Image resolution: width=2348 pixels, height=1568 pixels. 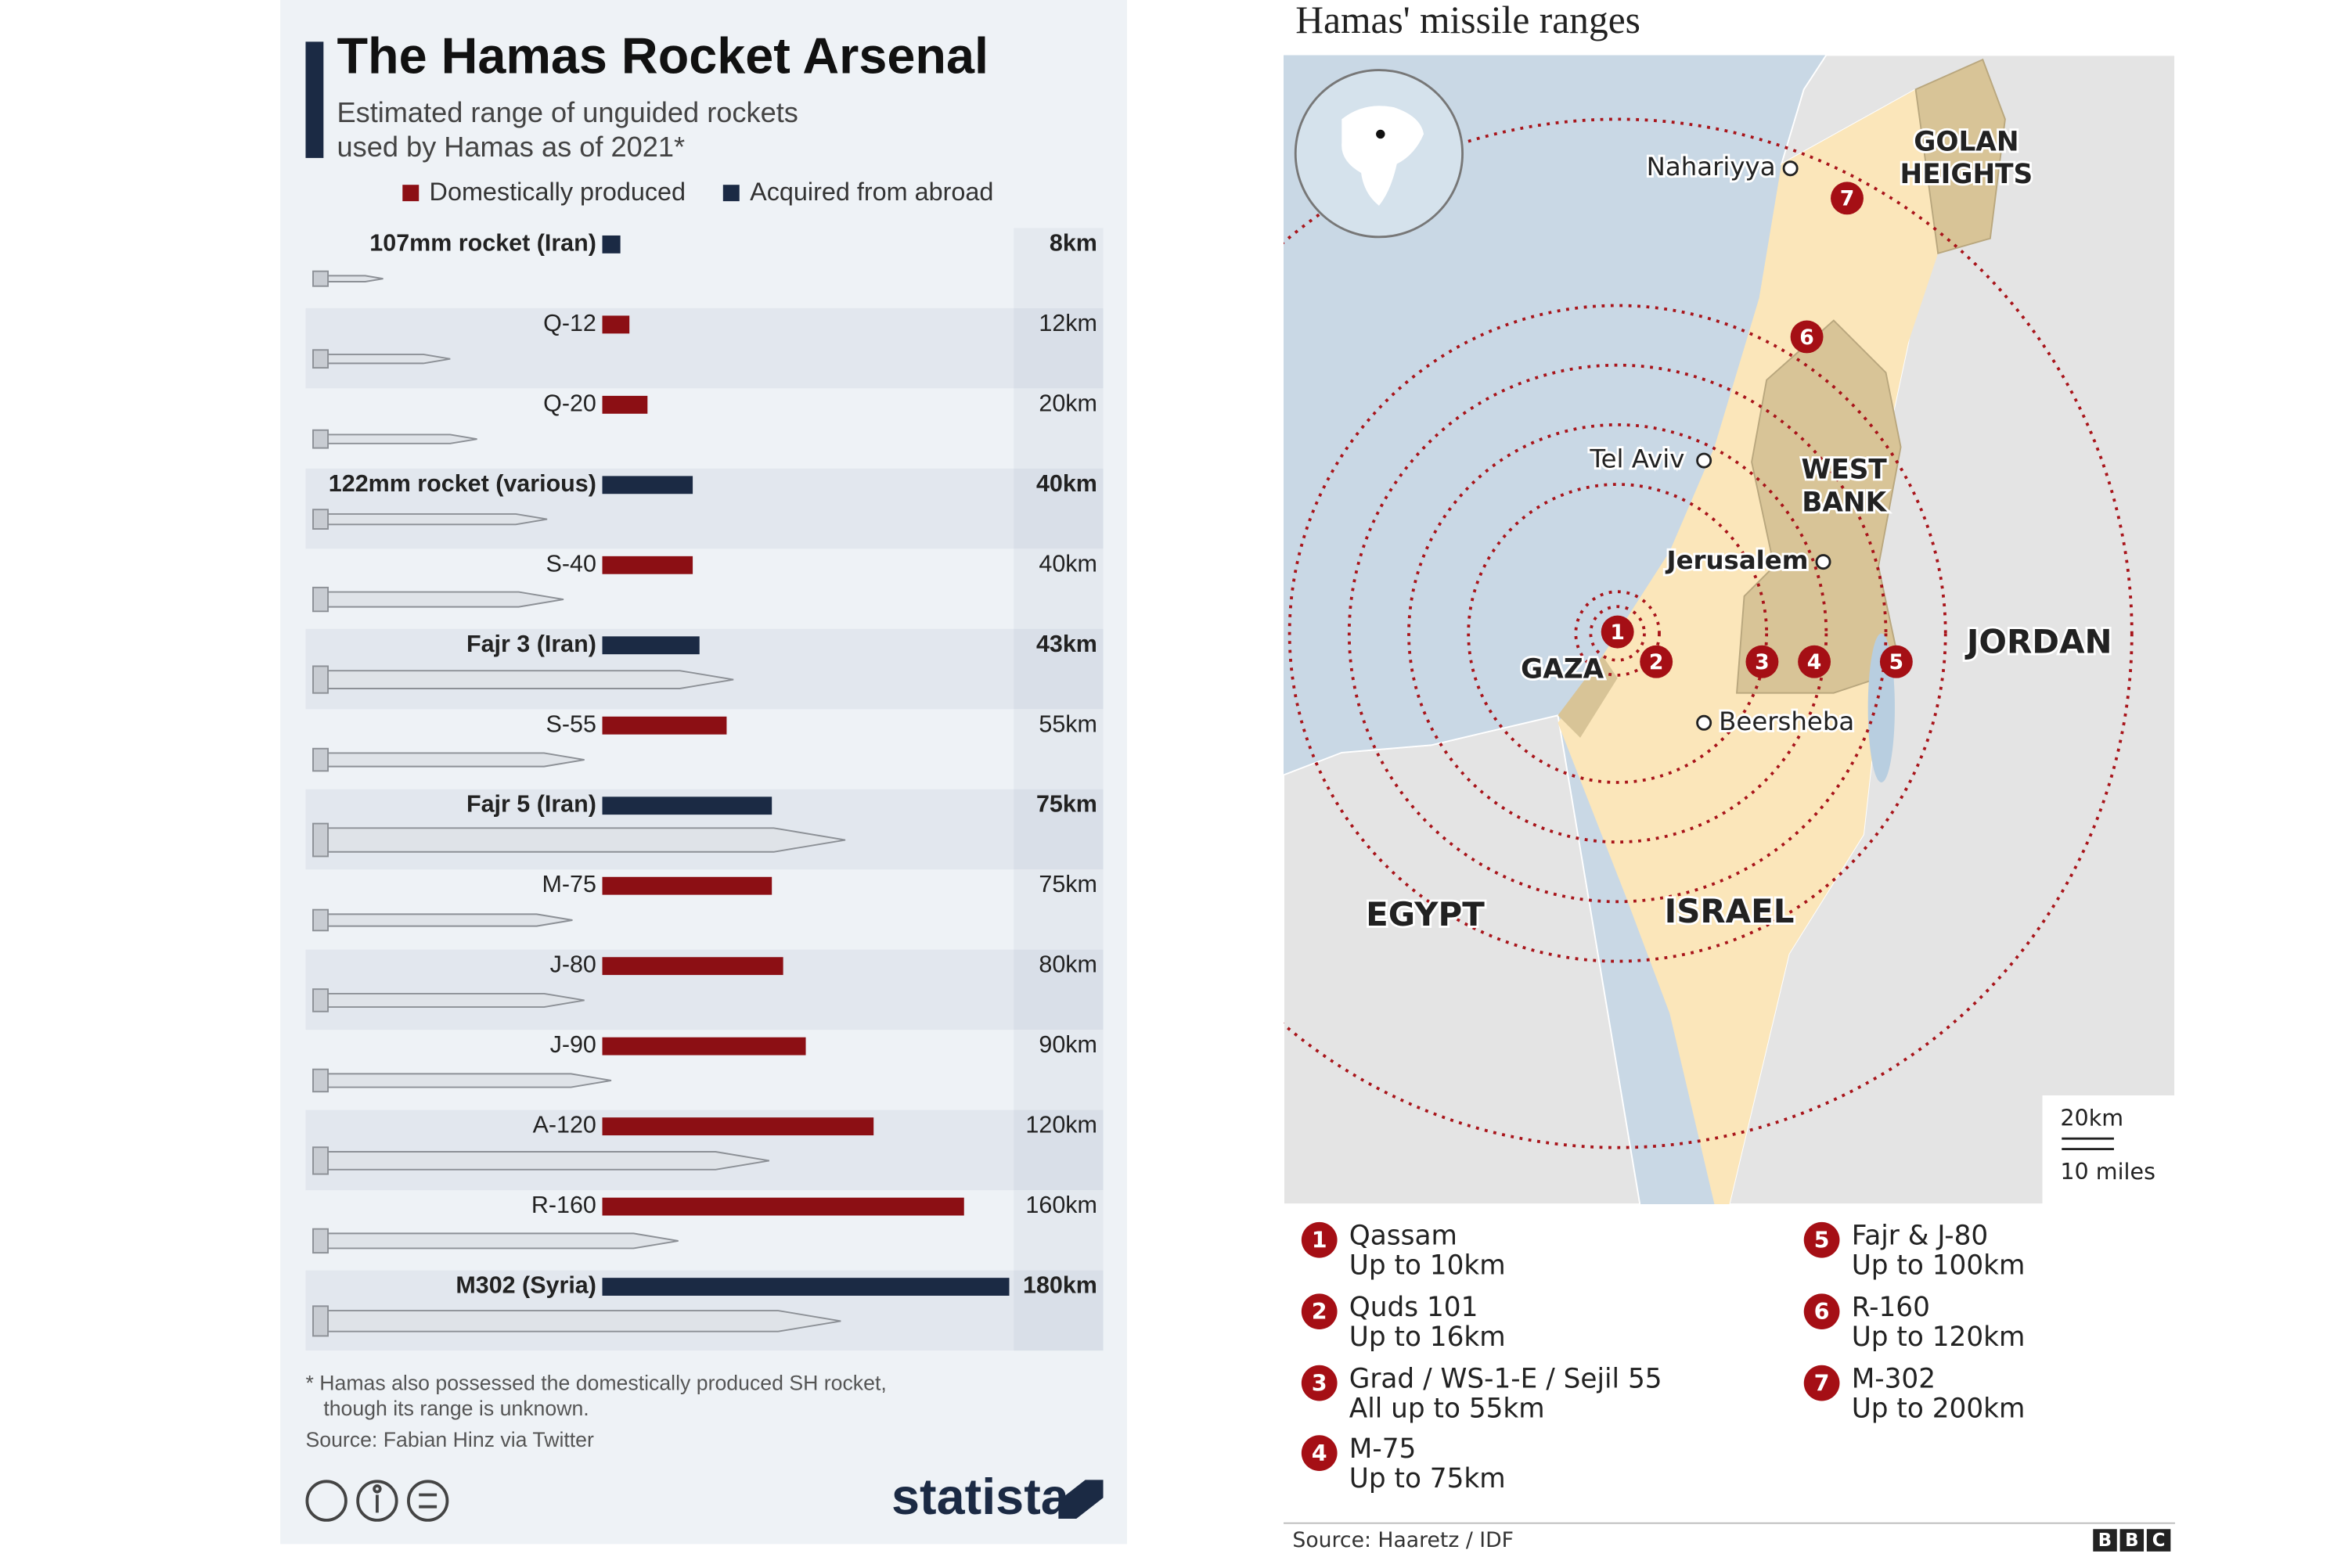 What do you see at coordinates (1822, 1384) in the screenshot?
I see `legend-number: 7` at bounding box center [1822, 1384].